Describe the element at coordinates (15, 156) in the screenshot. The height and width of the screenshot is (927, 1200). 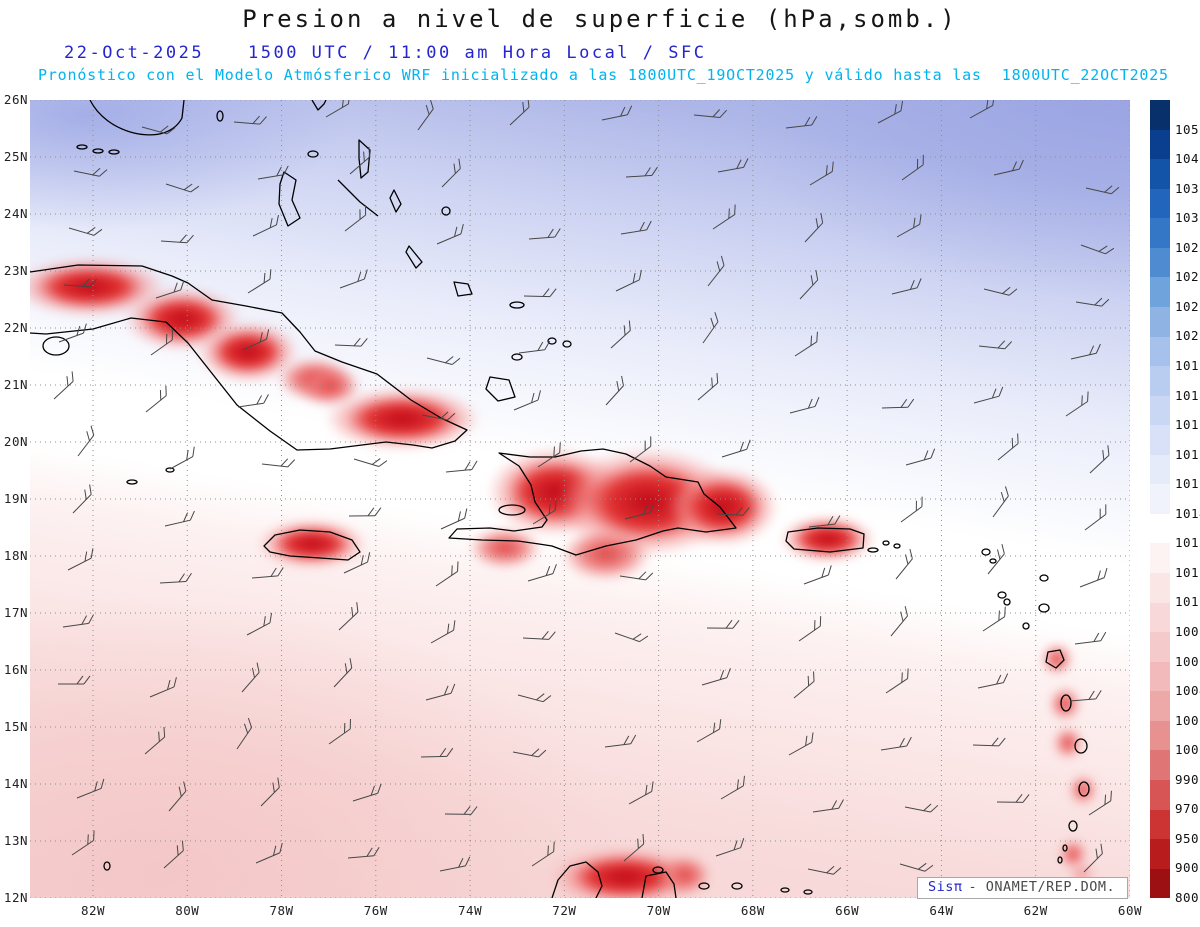
I see `lat-label: 25N` at that location.